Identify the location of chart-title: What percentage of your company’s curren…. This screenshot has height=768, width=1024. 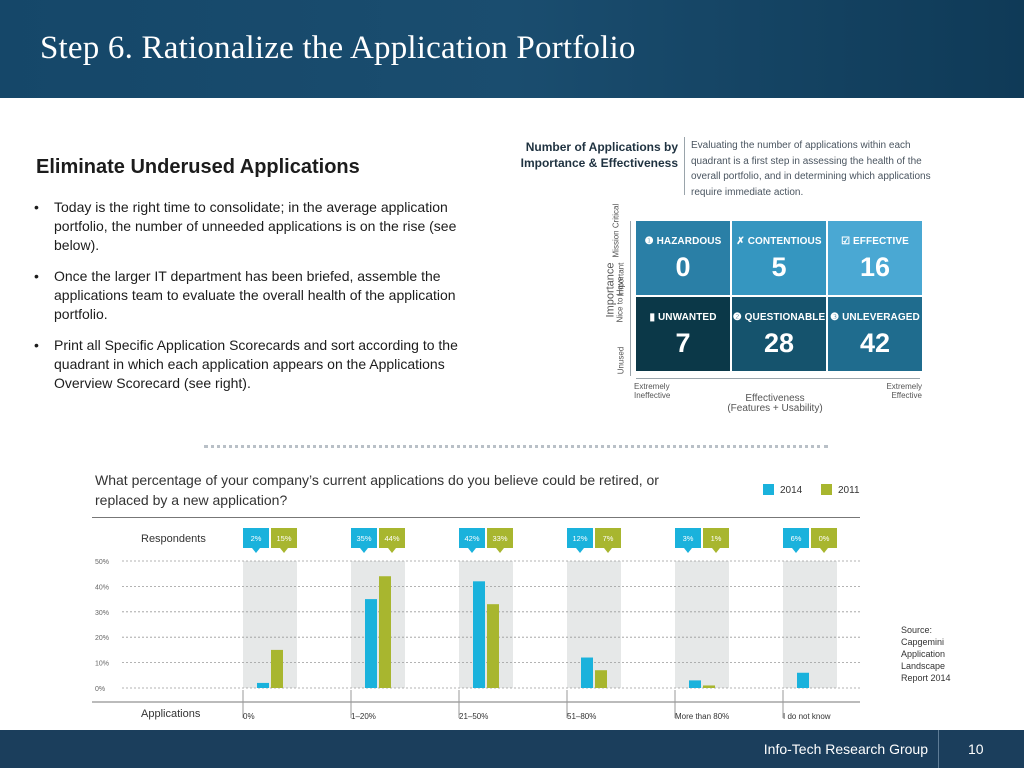
(377, 490).